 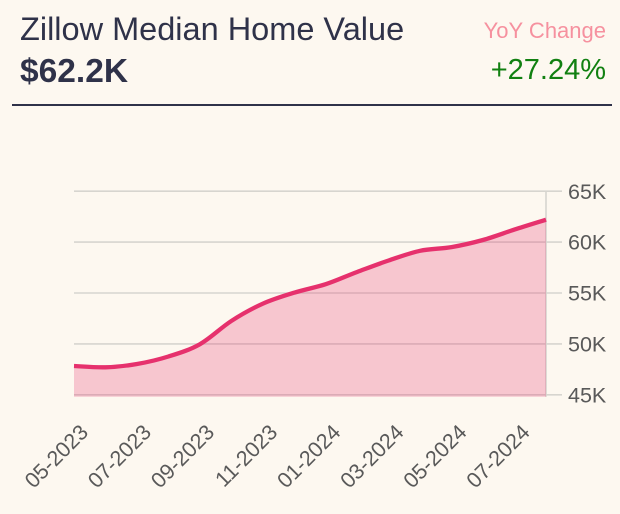 I want to click on svg-text: 05-2024, so click(x=435, y=456).